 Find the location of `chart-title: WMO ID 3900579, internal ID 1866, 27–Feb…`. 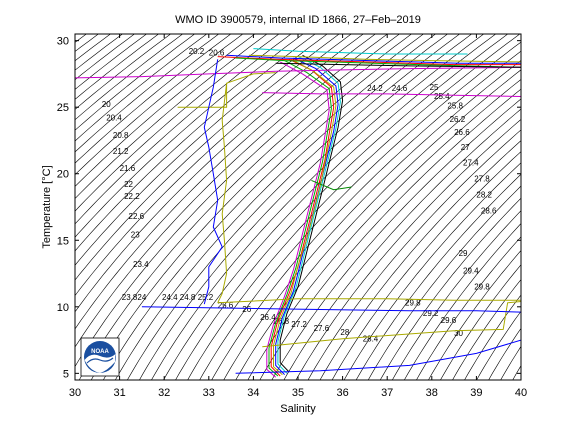

chart-title: WMO ID 3900579, internal ID 1866, 27–Feb… is located at coordinates (298, 20).